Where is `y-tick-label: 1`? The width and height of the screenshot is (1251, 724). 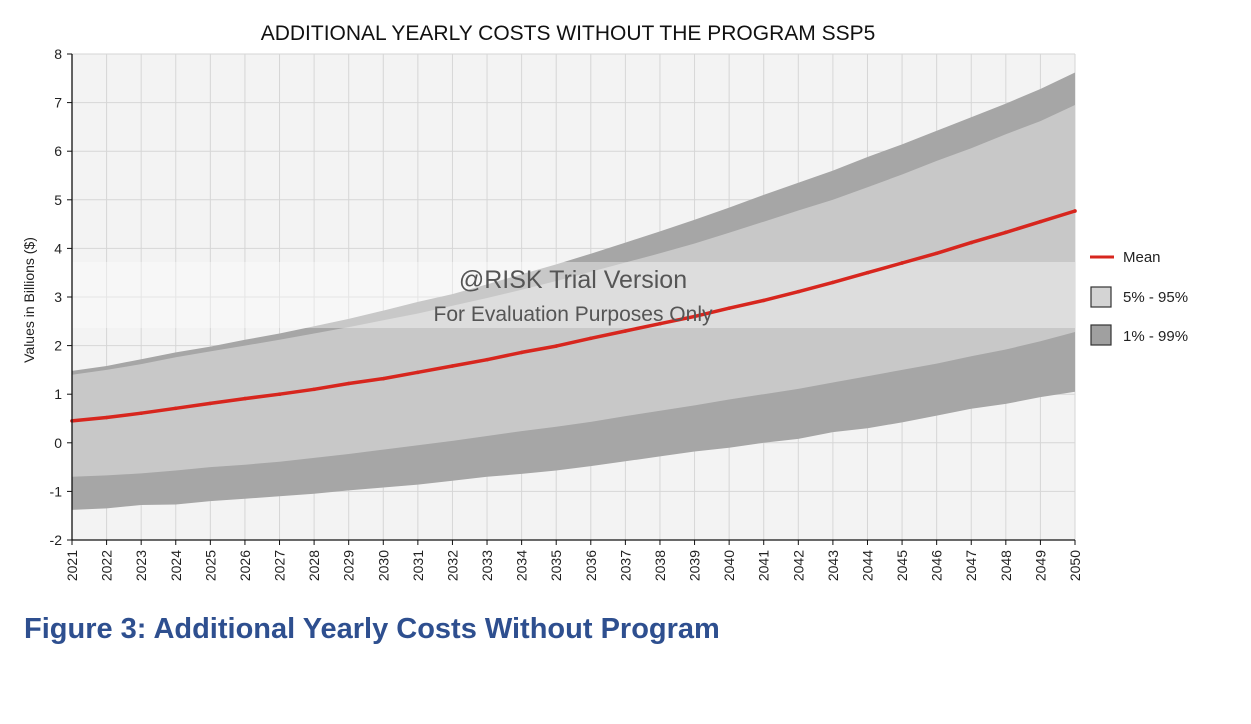 y-tick-label: 1 is located at coordinates (58, 394).